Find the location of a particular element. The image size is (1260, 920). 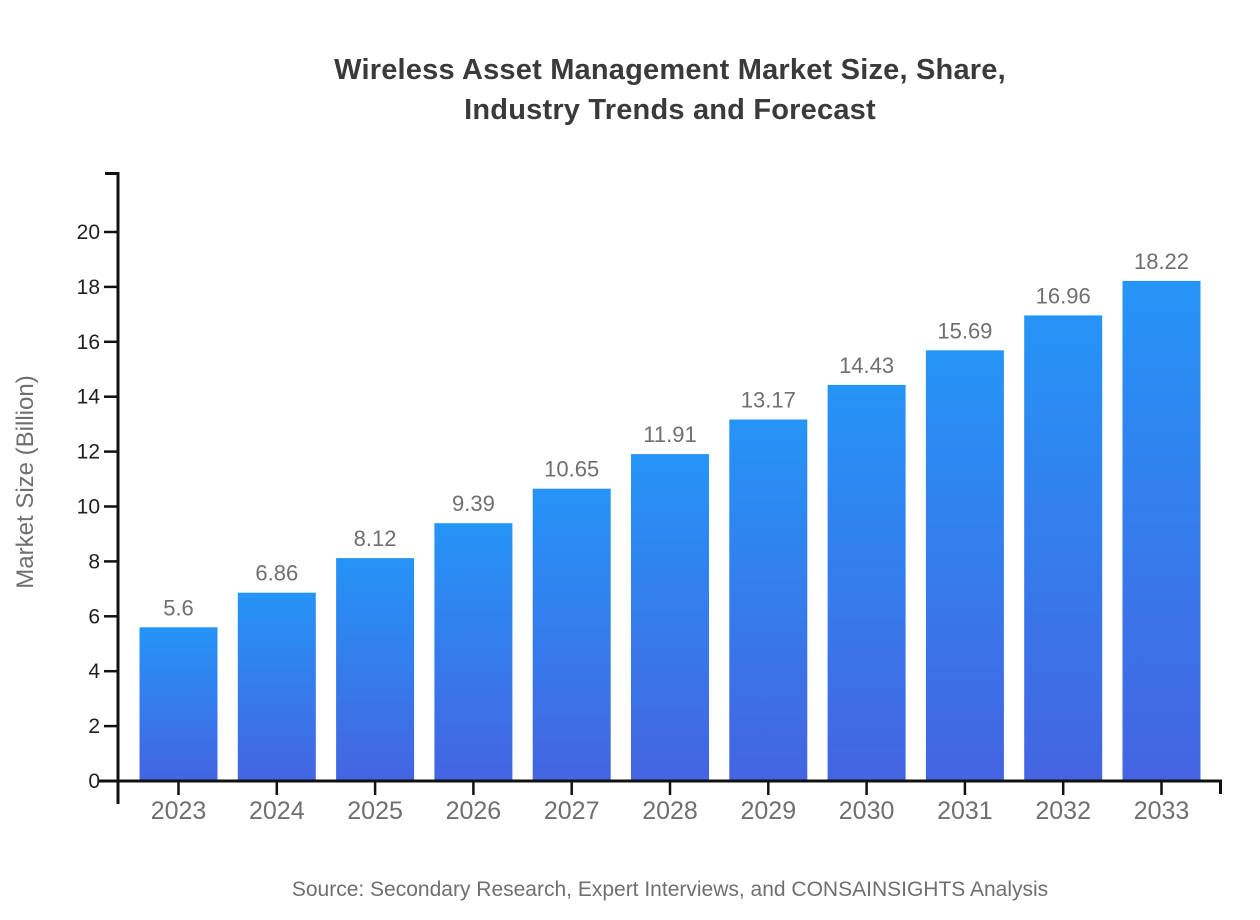

value-label-2031: 15.69 is located at coordinates (964, 330).